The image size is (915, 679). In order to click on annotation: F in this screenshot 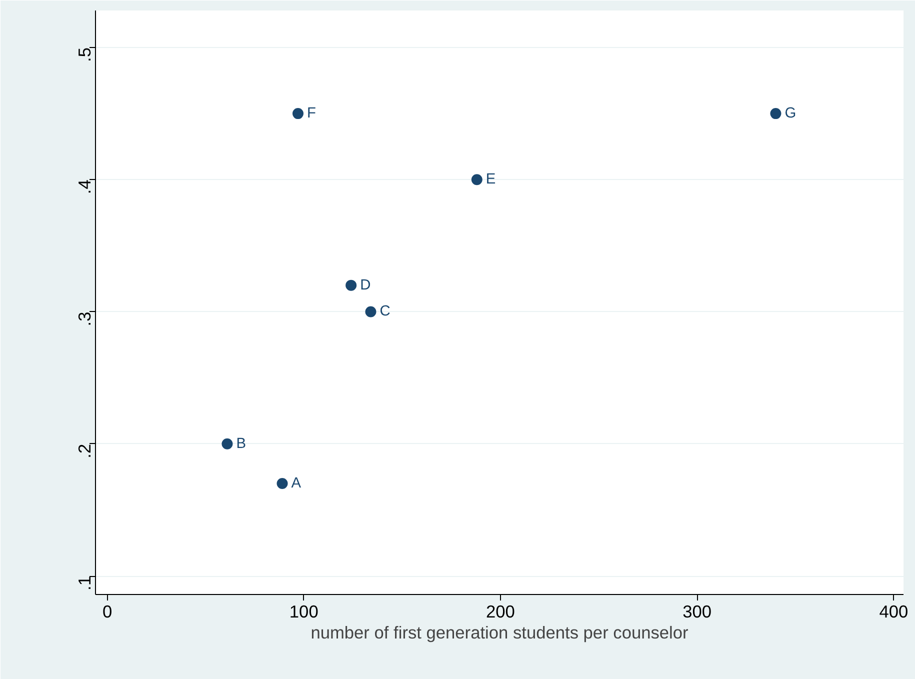, I will do `click(311, 114)`.